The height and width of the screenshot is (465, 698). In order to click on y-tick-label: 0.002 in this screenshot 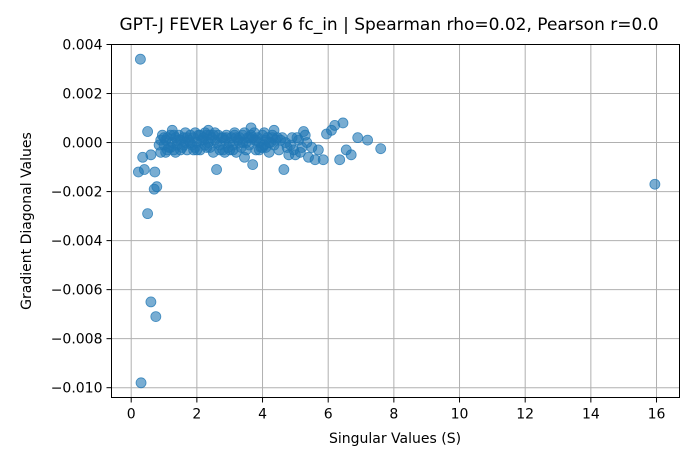, I will do `click(82, 95)`.